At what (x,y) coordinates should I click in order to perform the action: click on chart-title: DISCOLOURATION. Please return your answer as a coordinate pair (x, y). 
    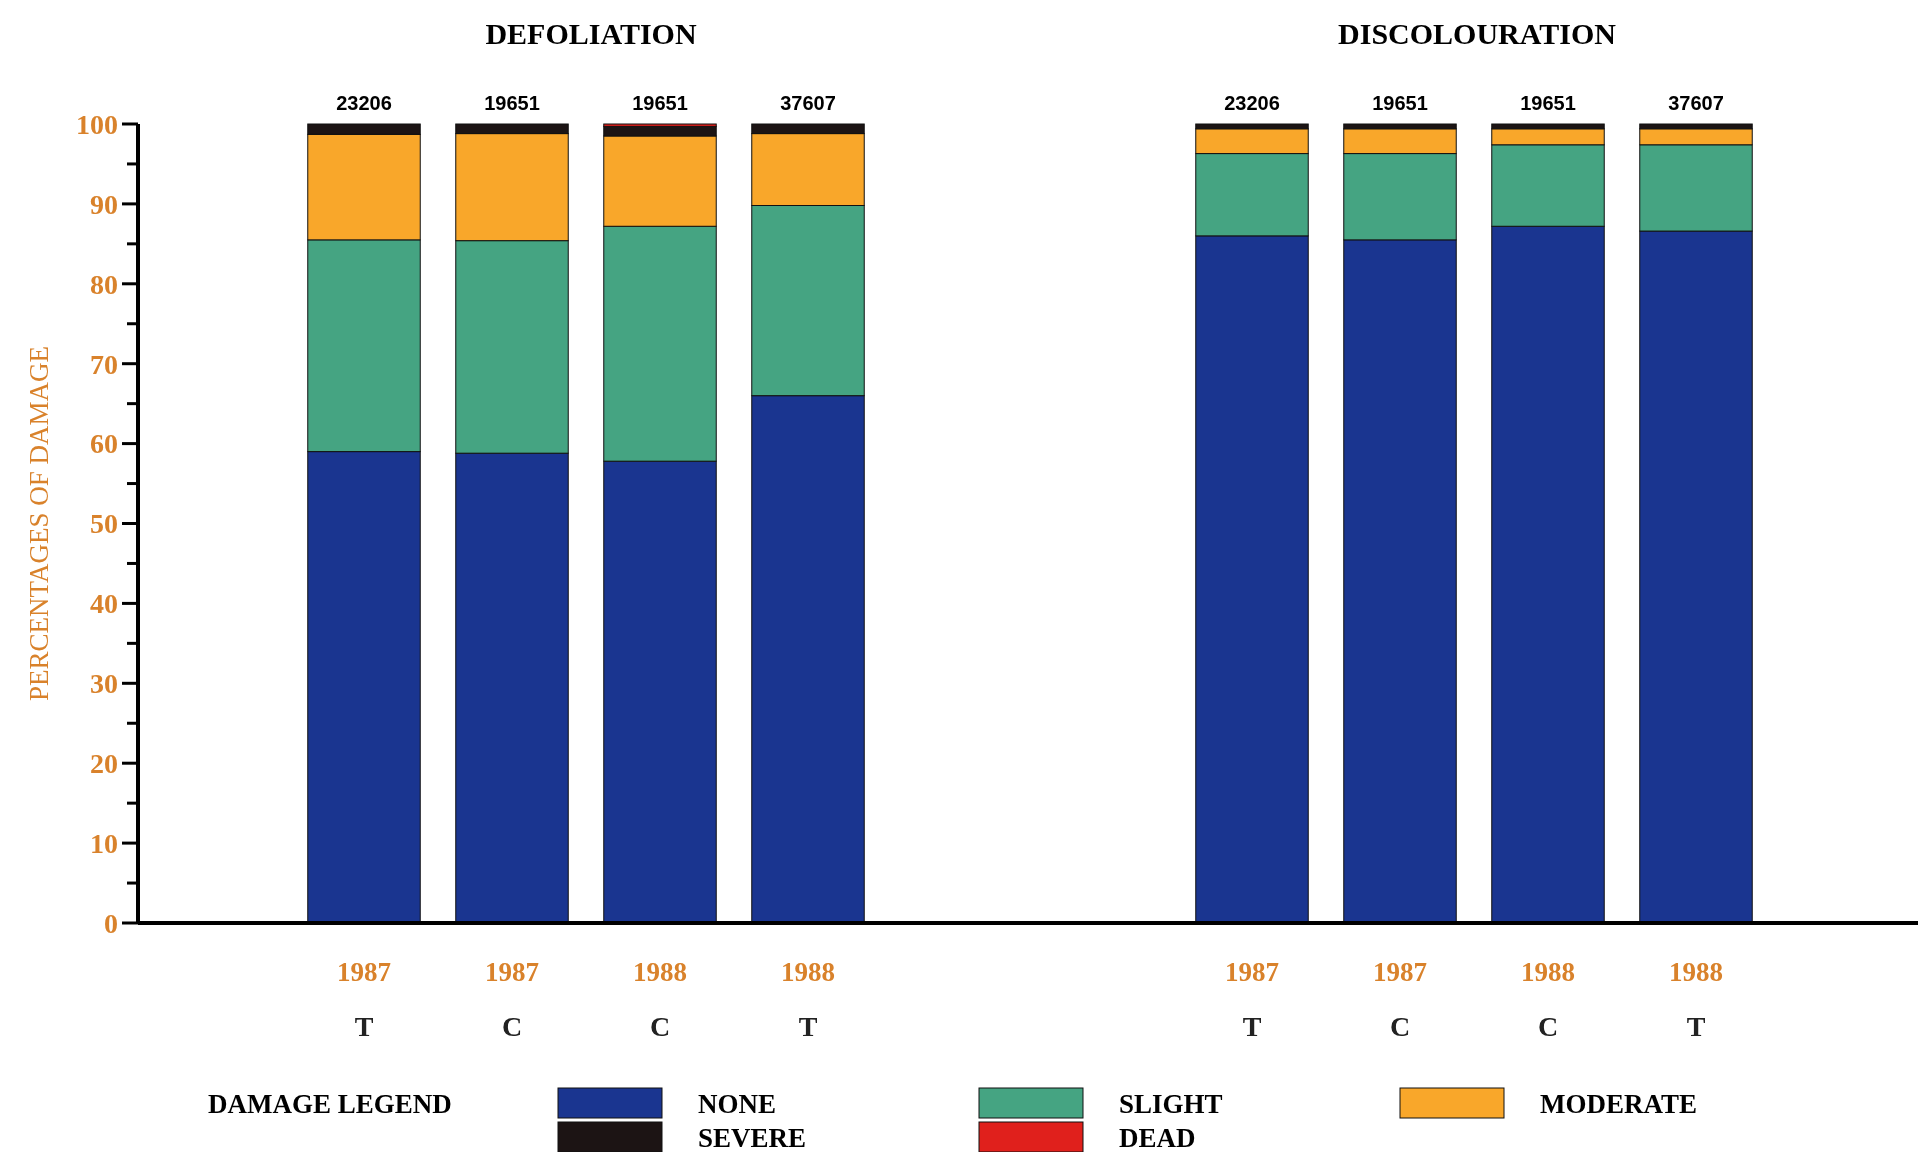
    Looking at the image, I should click on (1477, 33).